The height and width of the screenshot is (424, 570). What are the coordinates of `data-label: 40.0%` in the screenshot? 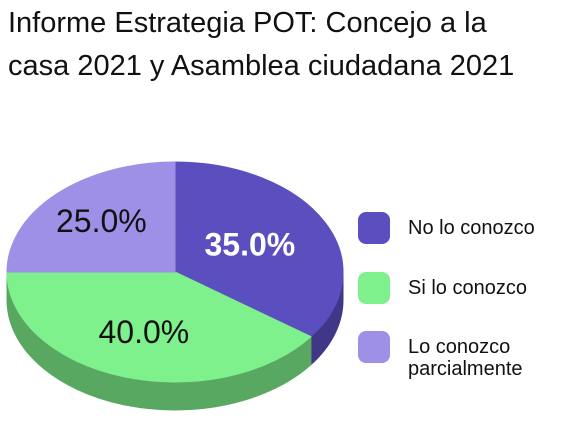 It's located at (143, 332).